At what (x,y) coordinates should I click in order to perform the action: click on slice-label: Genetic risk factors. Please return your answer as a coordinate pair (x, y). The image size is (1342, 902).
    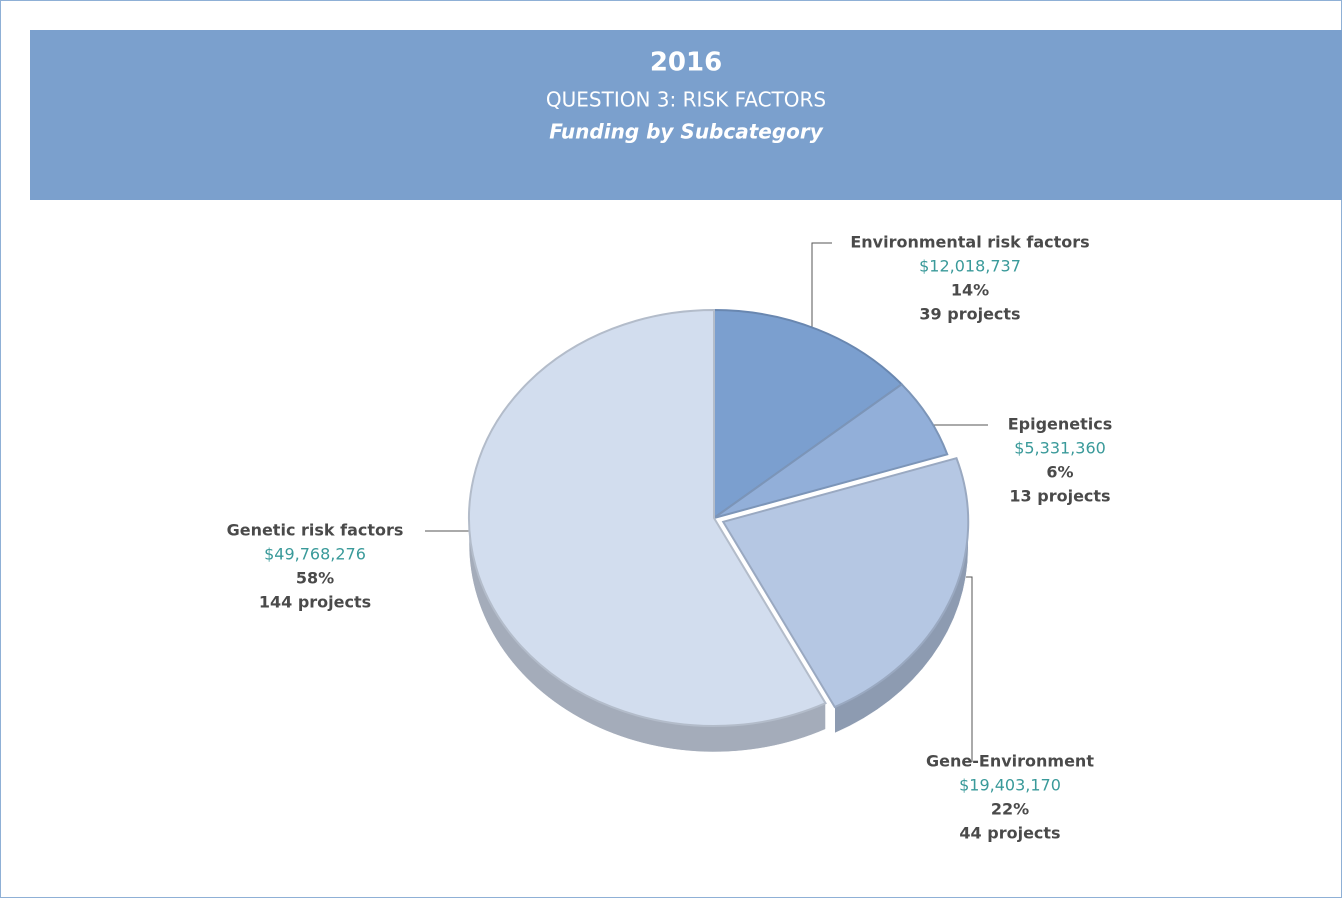
    Looking at the image, I should click on (315, 530).